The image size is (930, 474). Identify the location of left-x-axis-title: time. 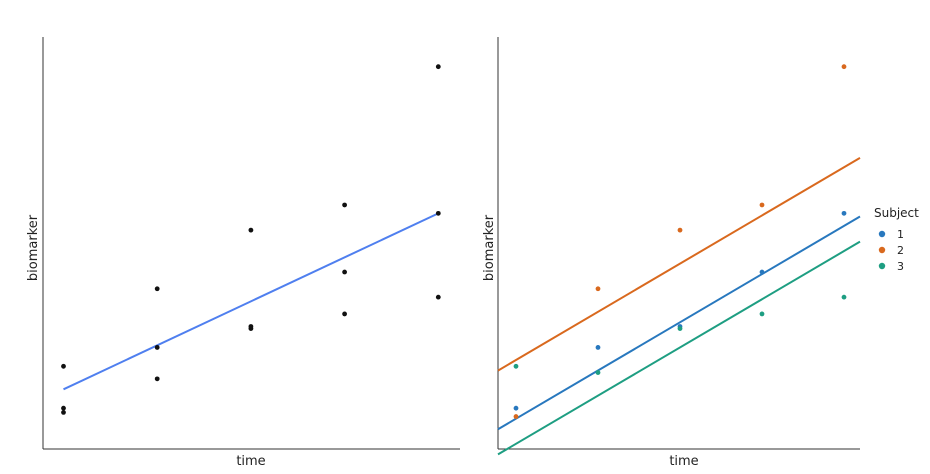
(250, 461).